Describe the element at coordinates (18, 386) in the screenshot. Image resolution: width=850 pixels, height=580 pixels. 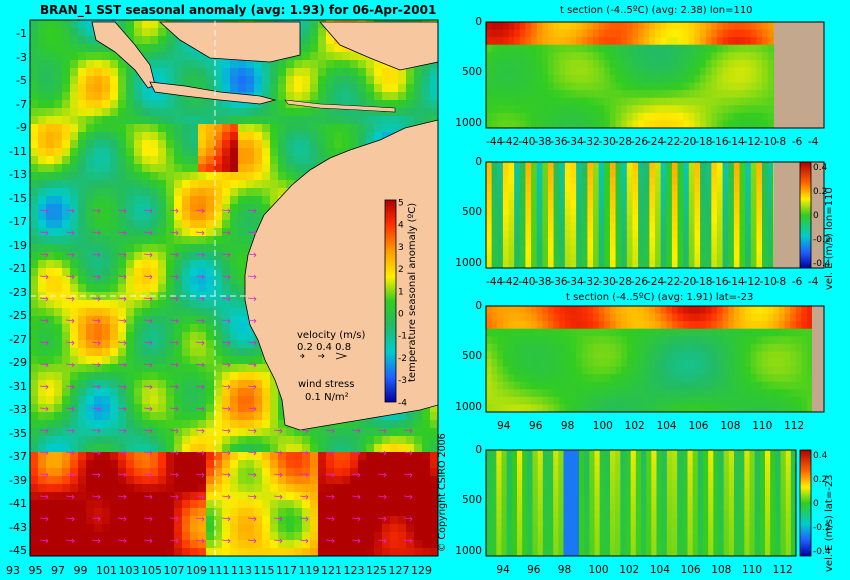
I see `map-lat-tick: -31` at that location.